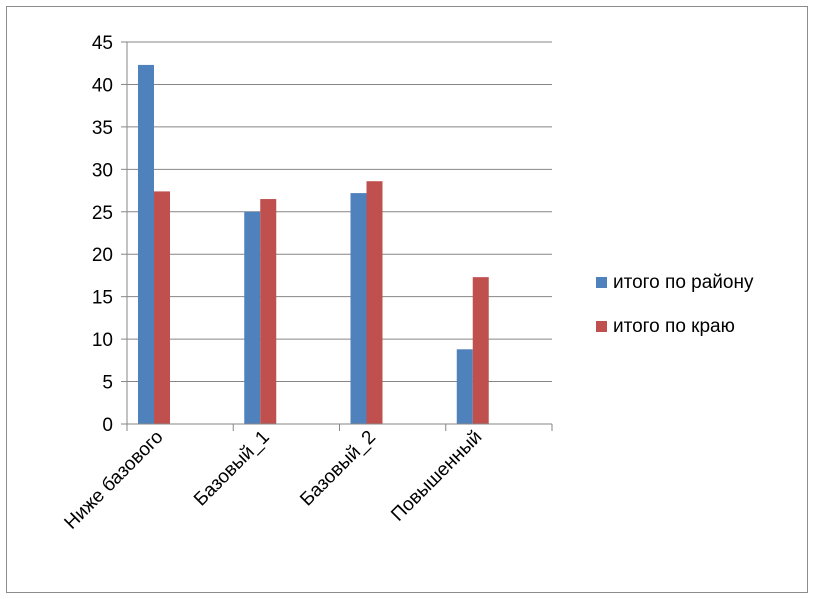 The image size is (814, 599). I want to click on x-category-label: Базовый_1, so click(232, 469).